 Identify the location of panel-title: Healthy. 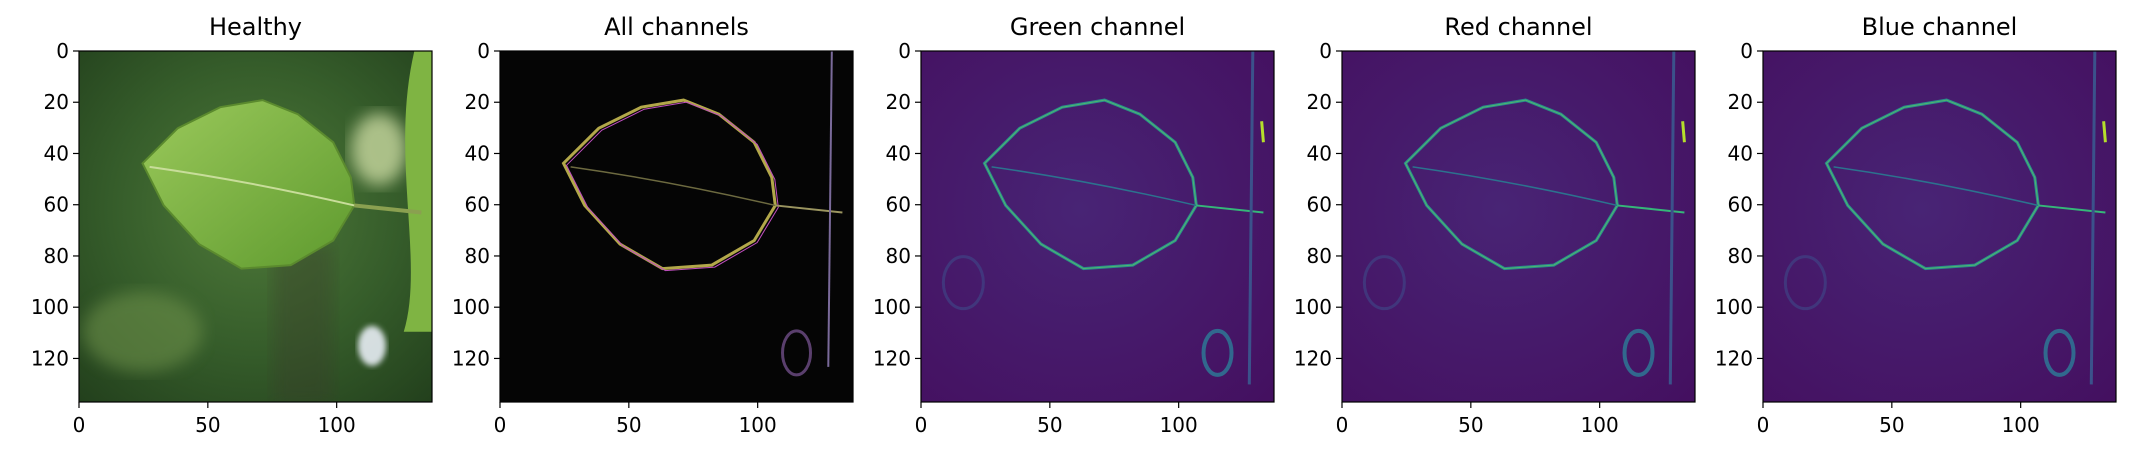
(255, 27).